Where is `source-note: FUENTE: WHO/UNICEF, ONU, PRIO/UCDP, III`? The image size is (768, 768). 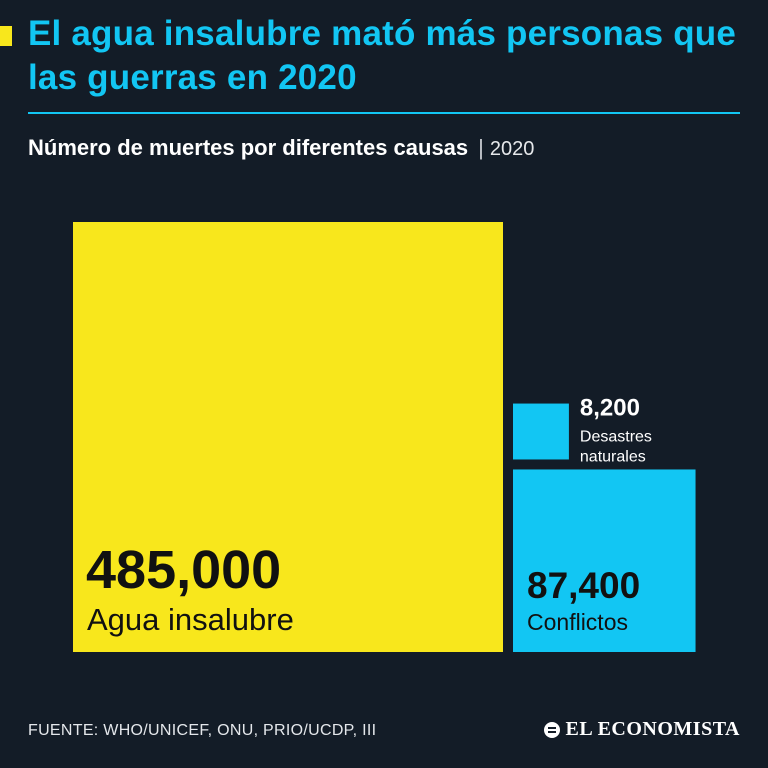
source-note: FUENTE: WHO/UNICEF, ONU, PRIO/UCDP, III is located at coordinates (202, 730).